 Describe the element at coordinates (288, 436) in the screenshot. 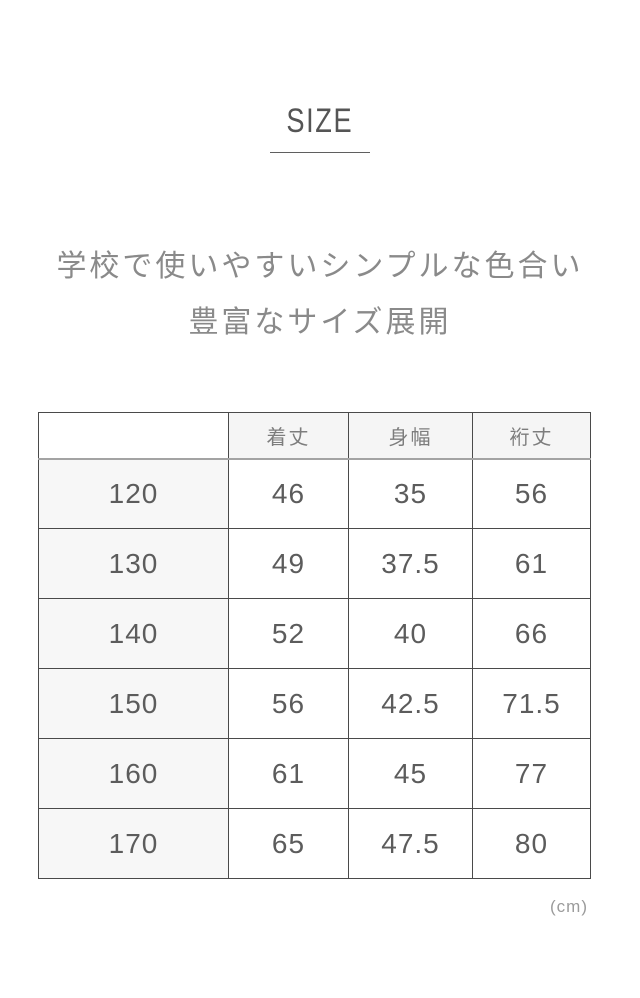

I see `column-header-kitake: 着丈` at that location.